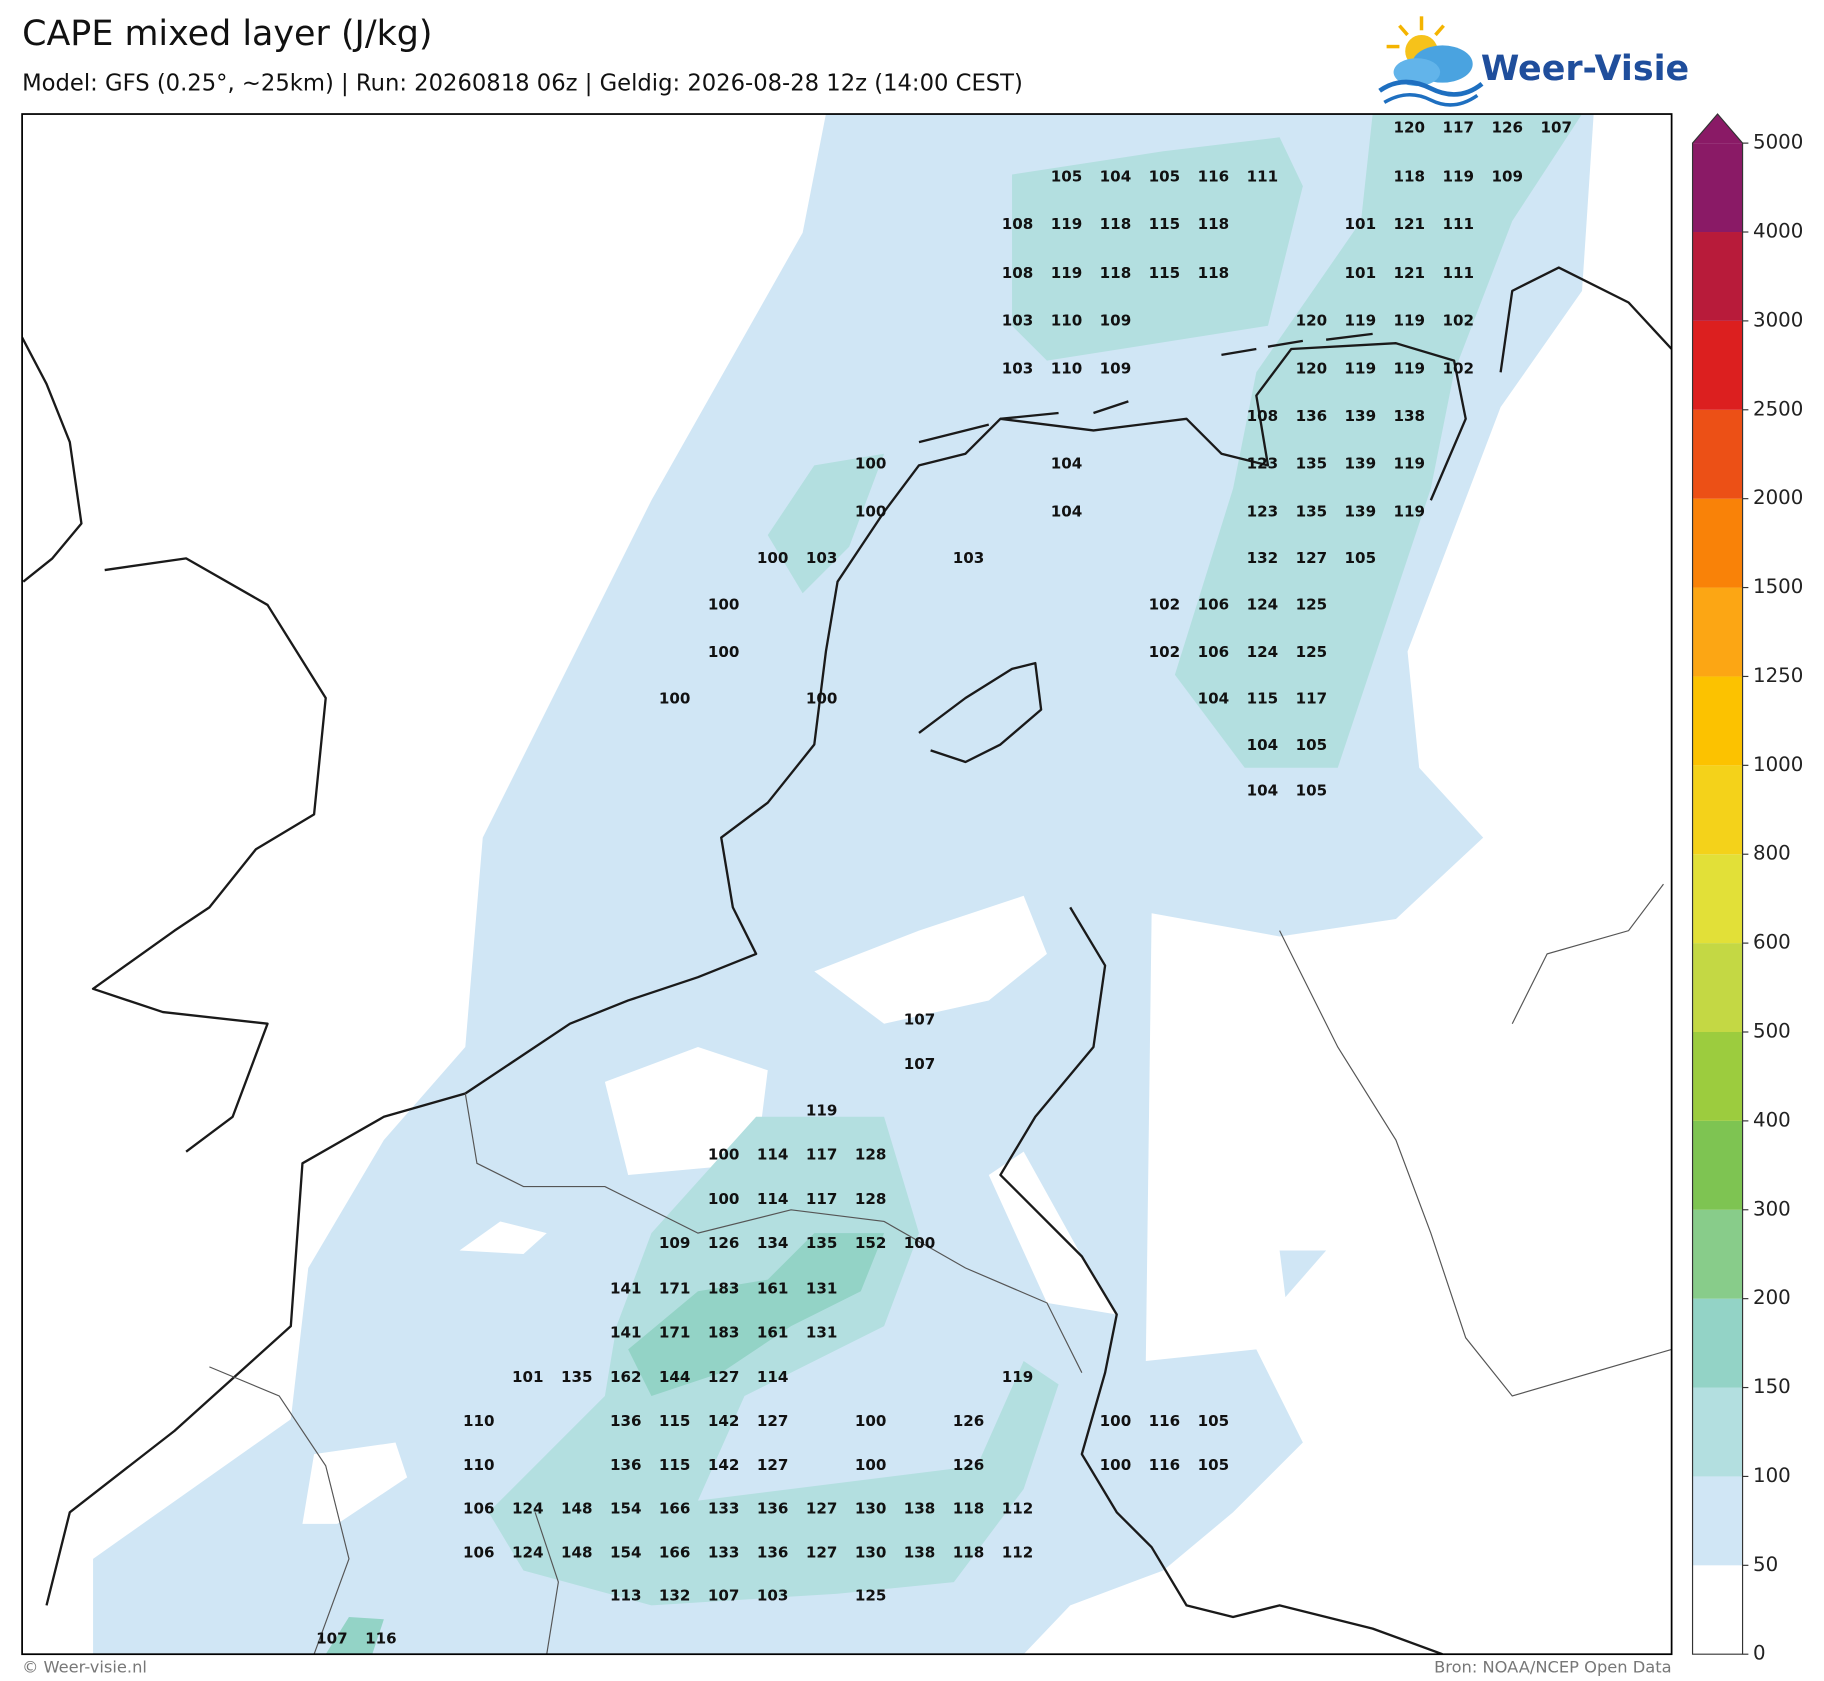 The height and width of the screenshot is (1681, 1824). I want to click on value-label: 107, so click(920, 1064).